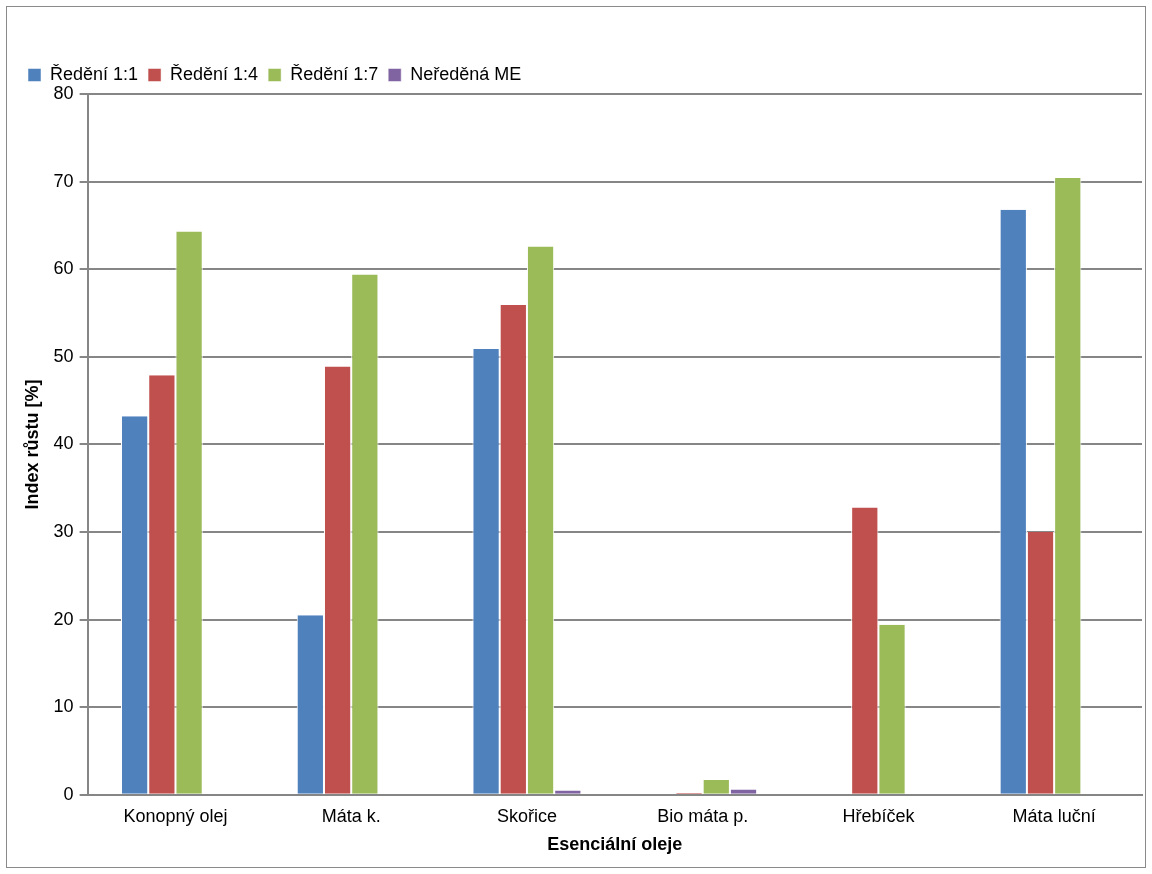  Describe the element at coordinates (63, 180) in the screenshot. I see `y-tick-label: 70` at that location.